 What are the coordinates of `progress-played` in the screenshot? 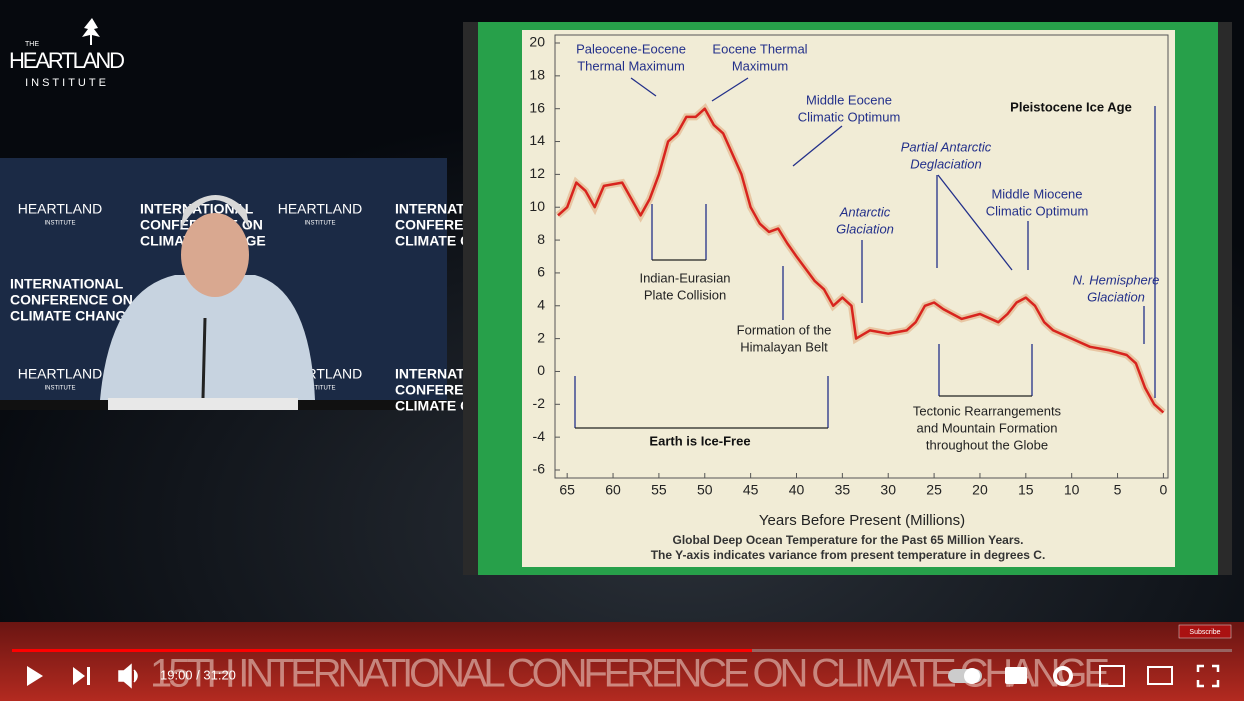 It's located at (382, 650).